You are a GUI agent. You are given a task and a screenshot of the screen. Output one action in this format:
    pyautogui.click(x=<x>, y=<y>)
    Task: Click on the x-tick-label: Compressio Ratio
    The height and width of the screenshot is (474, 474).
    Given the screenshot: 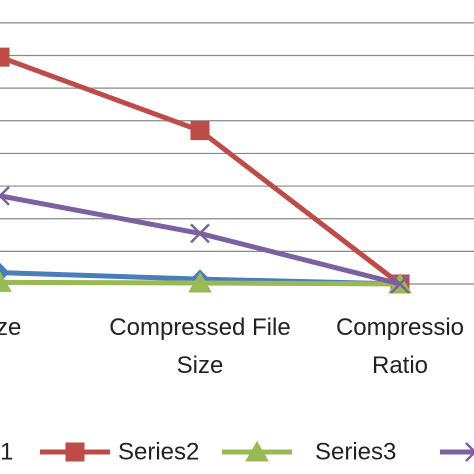 What is the action you would take?
    pyautogui.click(x=400, y=346)
    